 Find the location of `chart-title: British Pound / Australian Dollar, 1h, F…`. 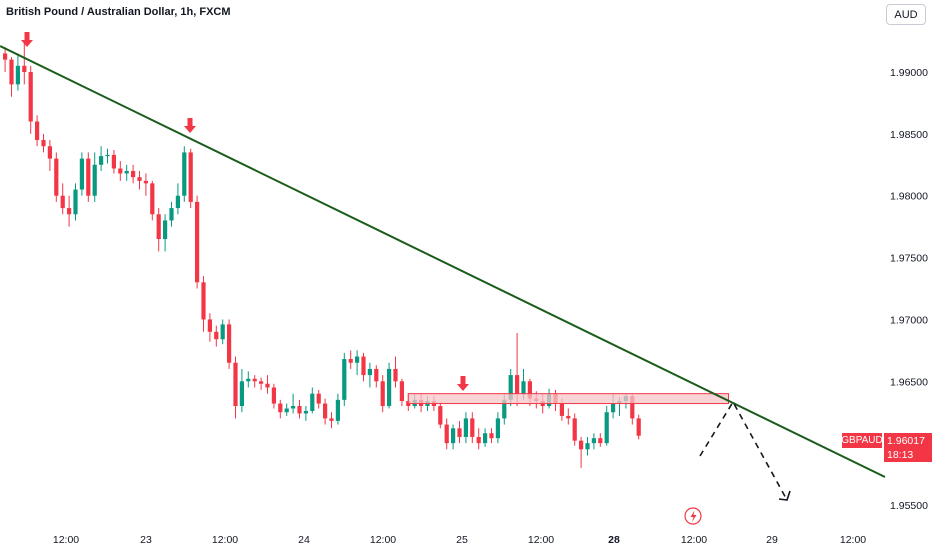

chart-title: British Pound / Australian Dollar, 1h, F… is located at coordinates (118, 12).